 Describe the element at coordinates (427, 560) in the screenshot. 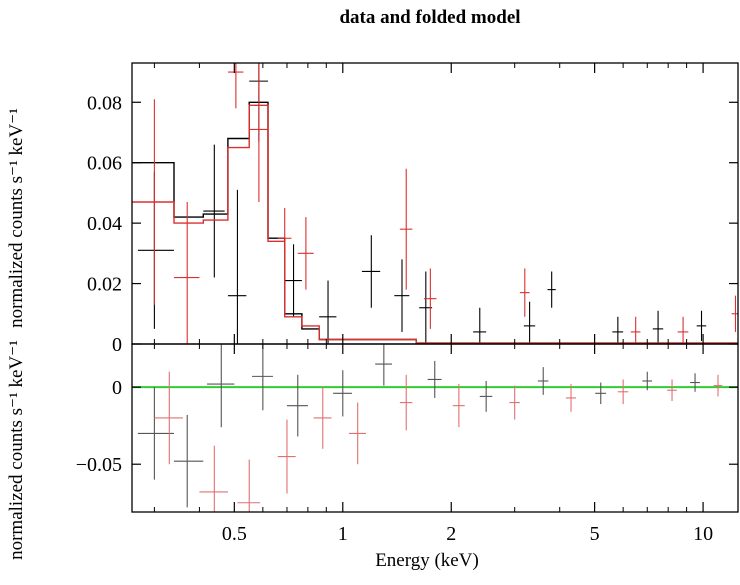

I see `x-axis-label: Energy (keV)` at that location.